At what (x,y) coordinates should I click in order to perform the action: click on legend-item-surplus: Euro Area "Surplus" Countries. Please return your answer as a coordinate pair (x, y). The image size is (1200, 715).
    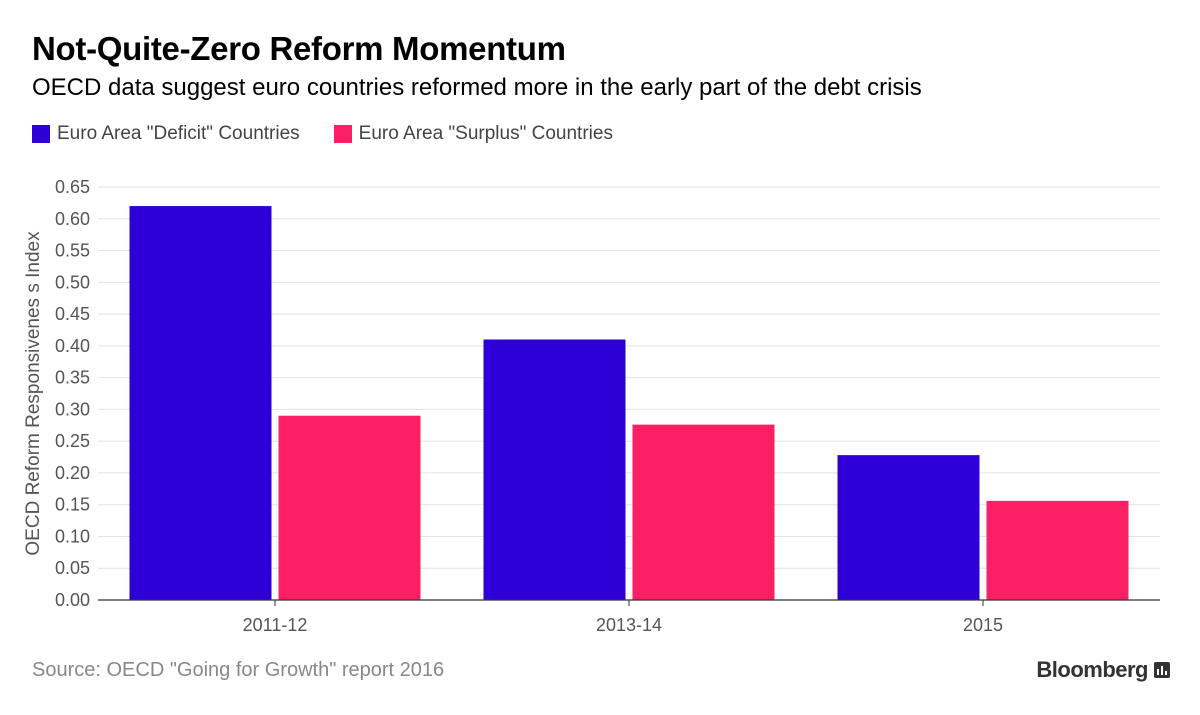
    Looking at the image, I should click on (473, 134).